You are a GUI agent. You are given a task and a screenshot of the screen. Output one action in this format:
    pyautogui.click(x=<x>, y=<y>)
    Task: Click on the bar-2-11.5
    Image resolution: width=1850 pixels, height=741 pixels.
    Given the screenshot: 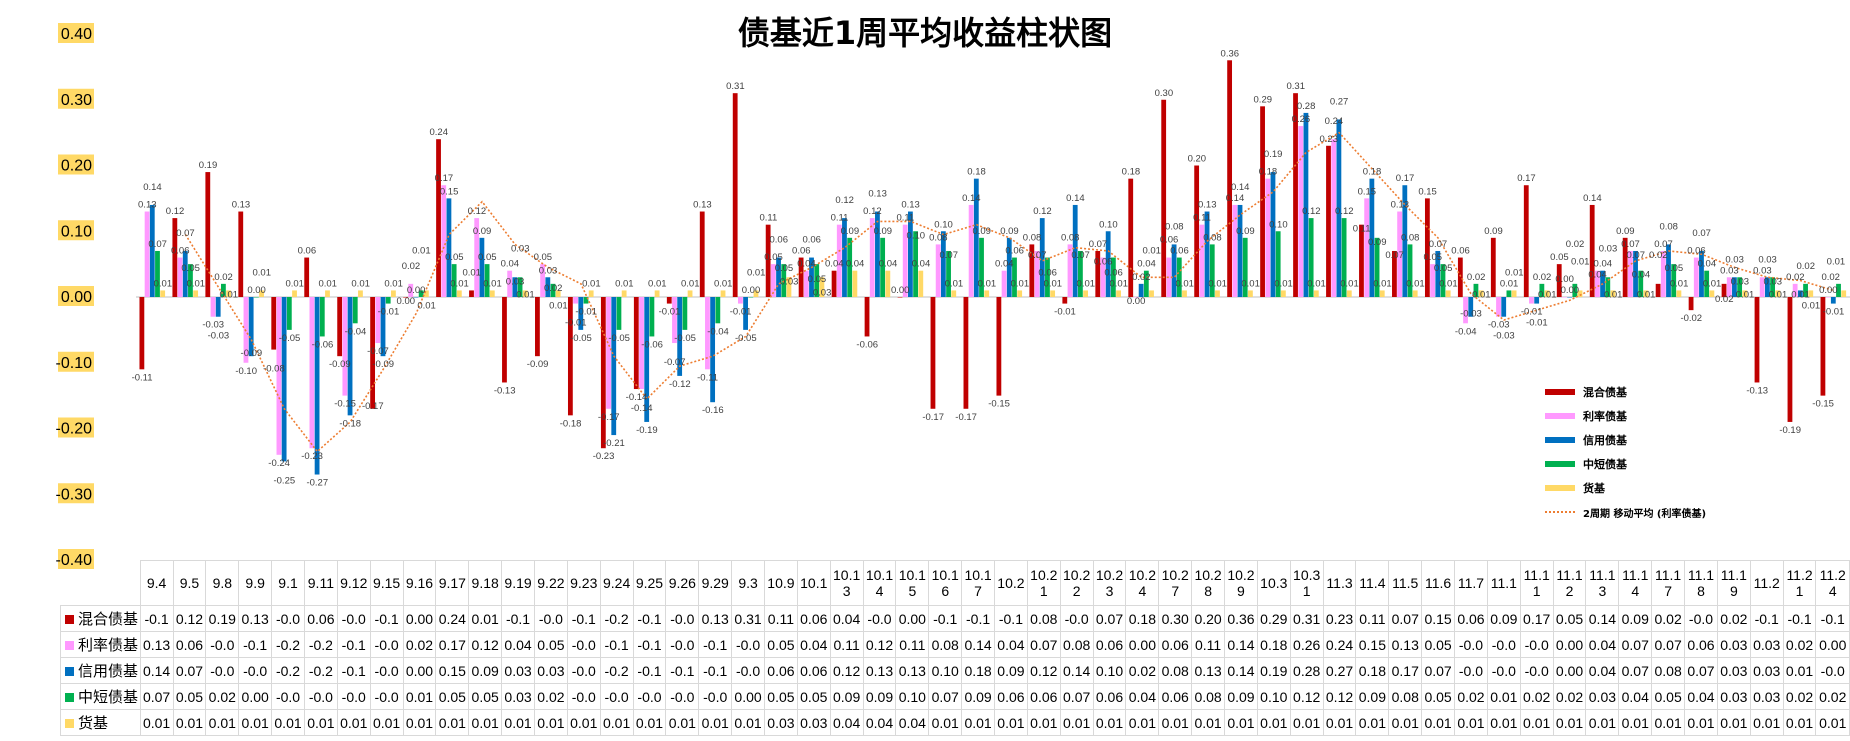 What is the action you would take?
    pyautogui.click(x=1405, y=241)
    